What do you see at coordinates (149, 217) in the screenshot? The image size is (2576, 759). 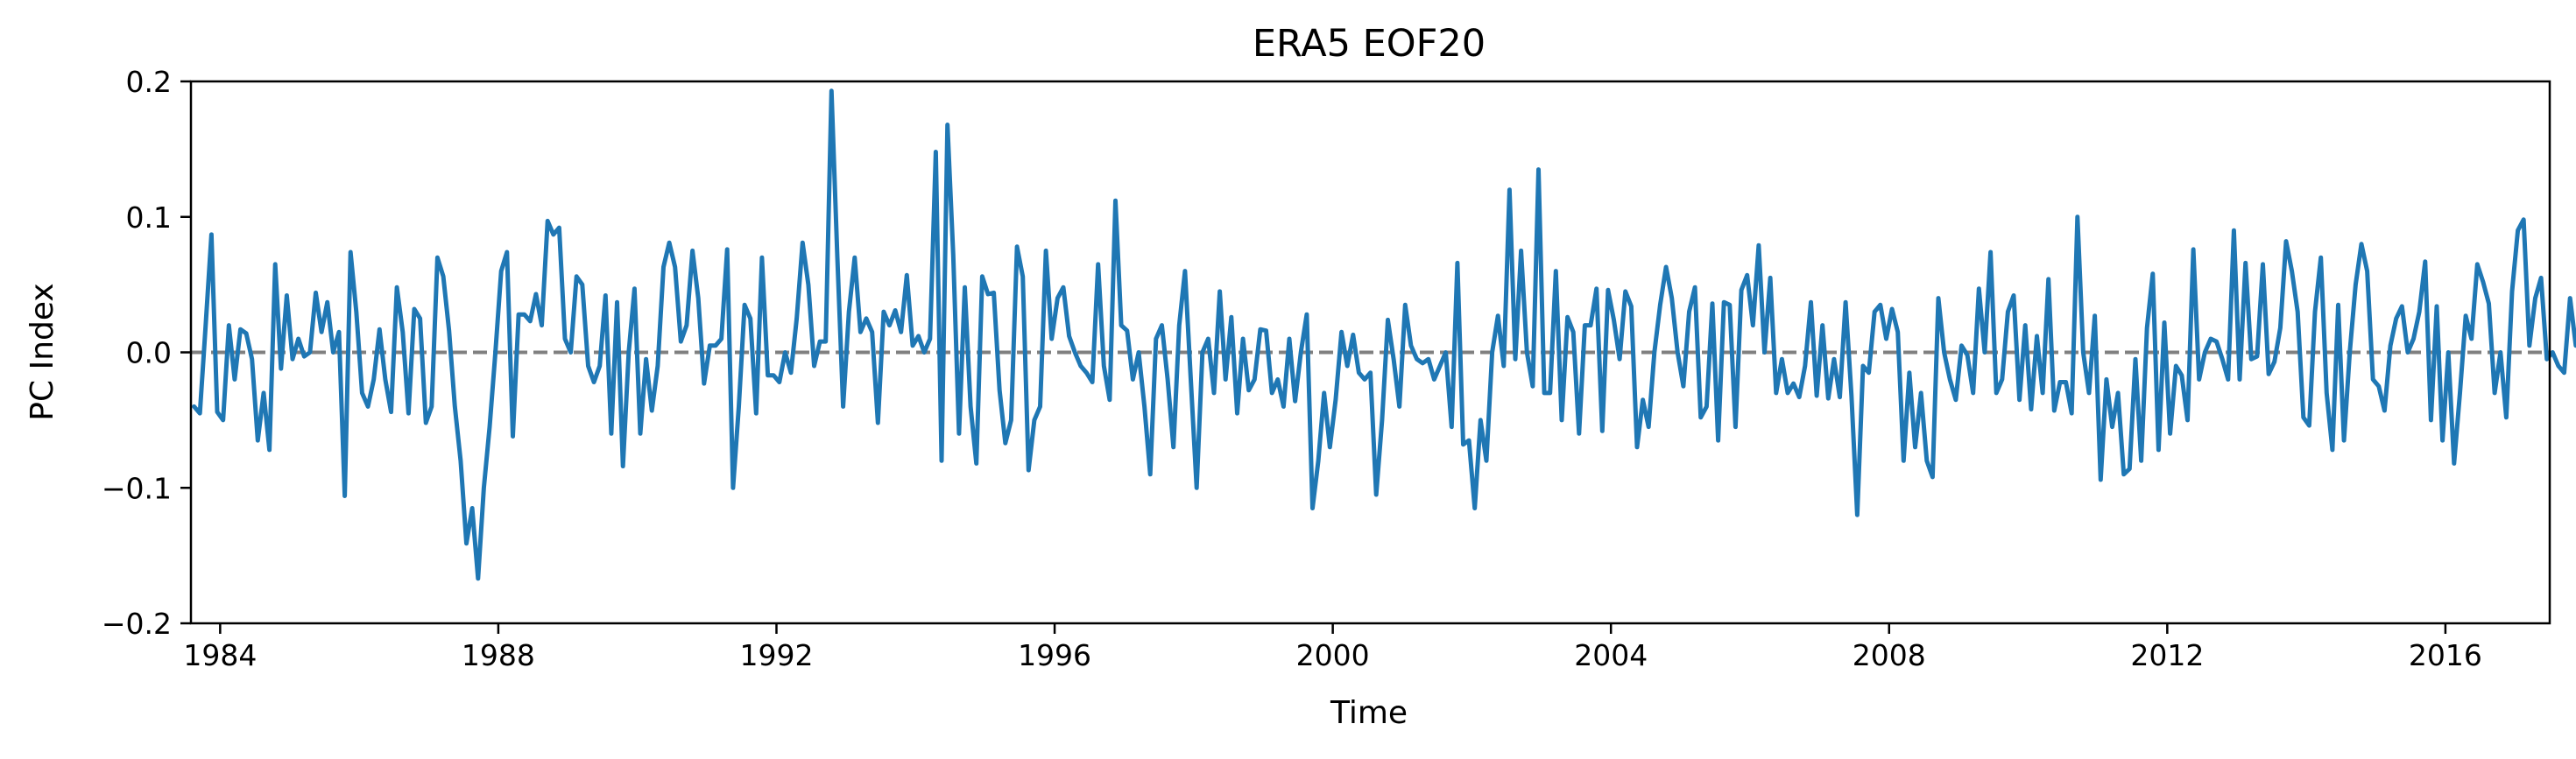 I see `y-tick-label: 0.1` at bounding box center [149, 217].